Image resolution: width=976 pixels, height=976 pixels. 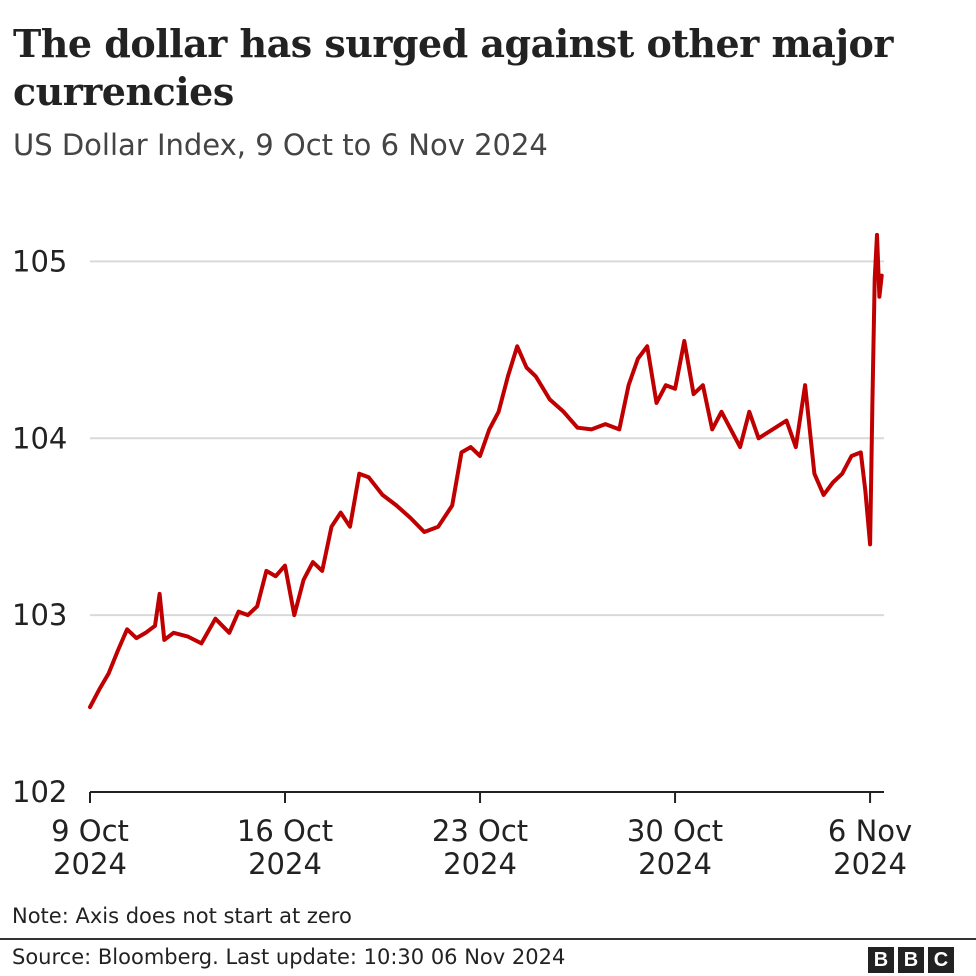 I want to click on axis-note: Note: Axis does not start at zero, so click(x=182, y=916).